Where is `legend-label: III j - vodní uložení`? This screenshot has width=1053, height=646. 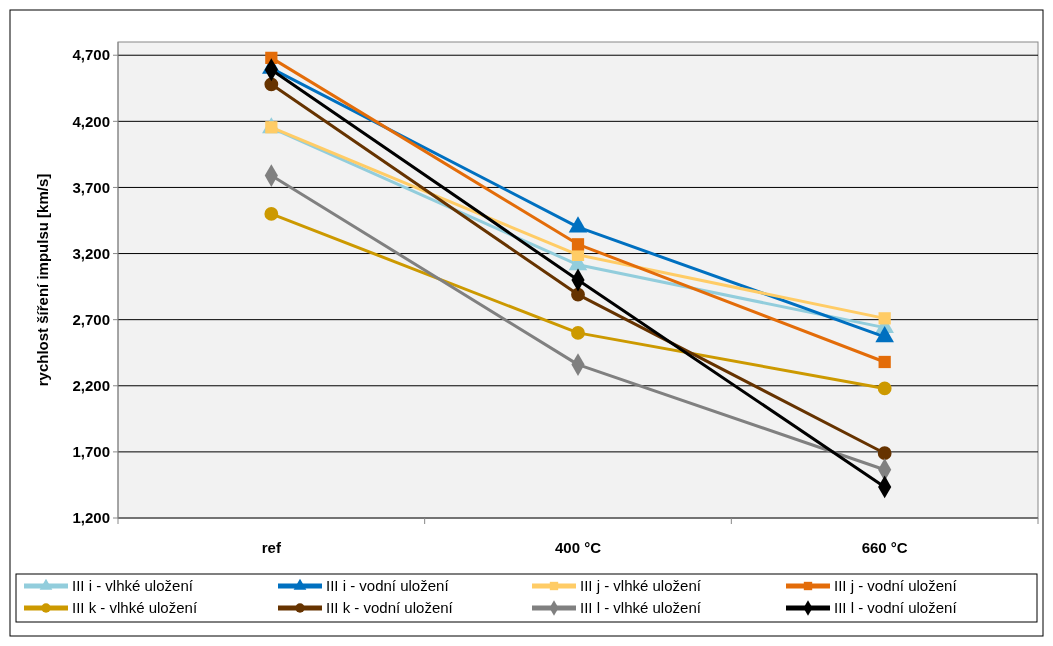 legend-label: III j - vodní uložení is located at coordinates (896, 586).